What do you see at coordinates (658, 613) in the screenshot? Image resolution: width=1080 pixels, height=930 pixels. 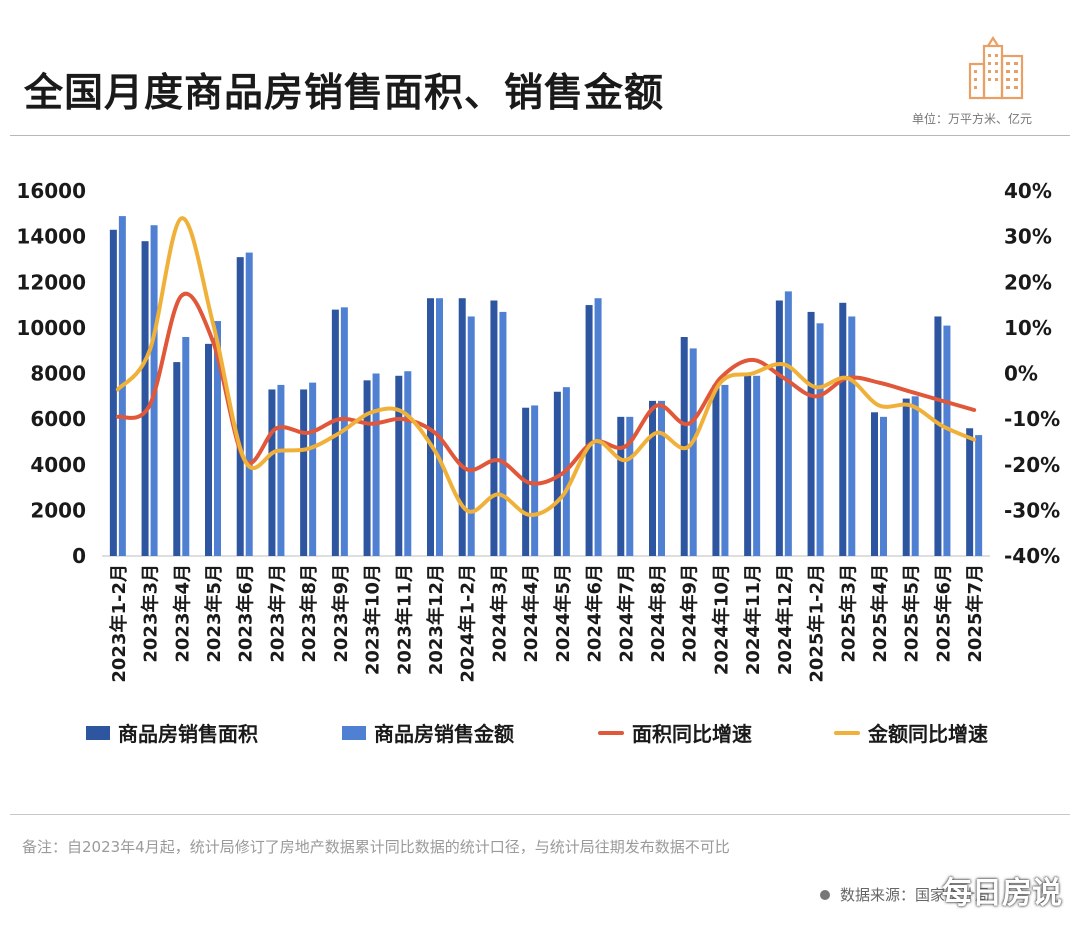 I see `x-axis-tick-label: 2024年8月` at bounding box center [658, 613].